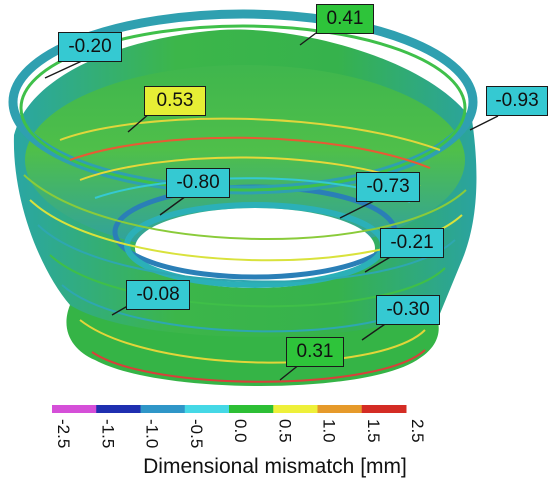 The height and width of the screenshot is (486, 550). Describe the element at coordinates (240, 431) in the screenshot. I see `scale-tick-label: 0.0` at that location.